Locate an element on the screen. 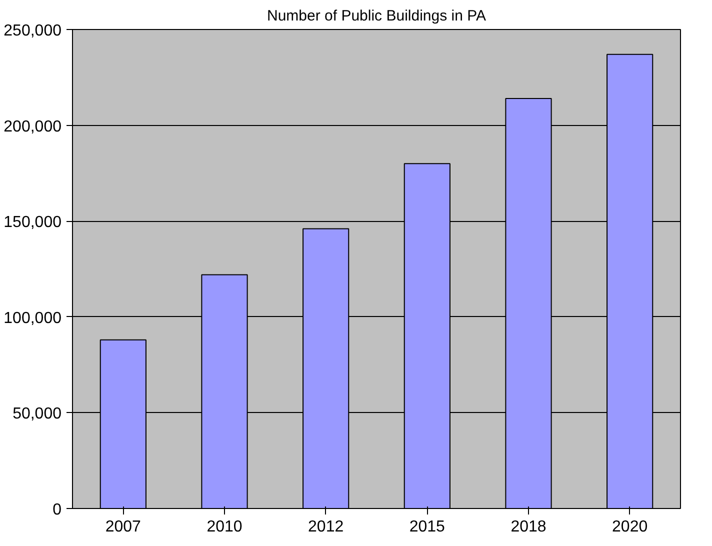 The height and width of the screenshot is (546, 712). y-tick-label: 150,000 is located at coordinates (33, 223).